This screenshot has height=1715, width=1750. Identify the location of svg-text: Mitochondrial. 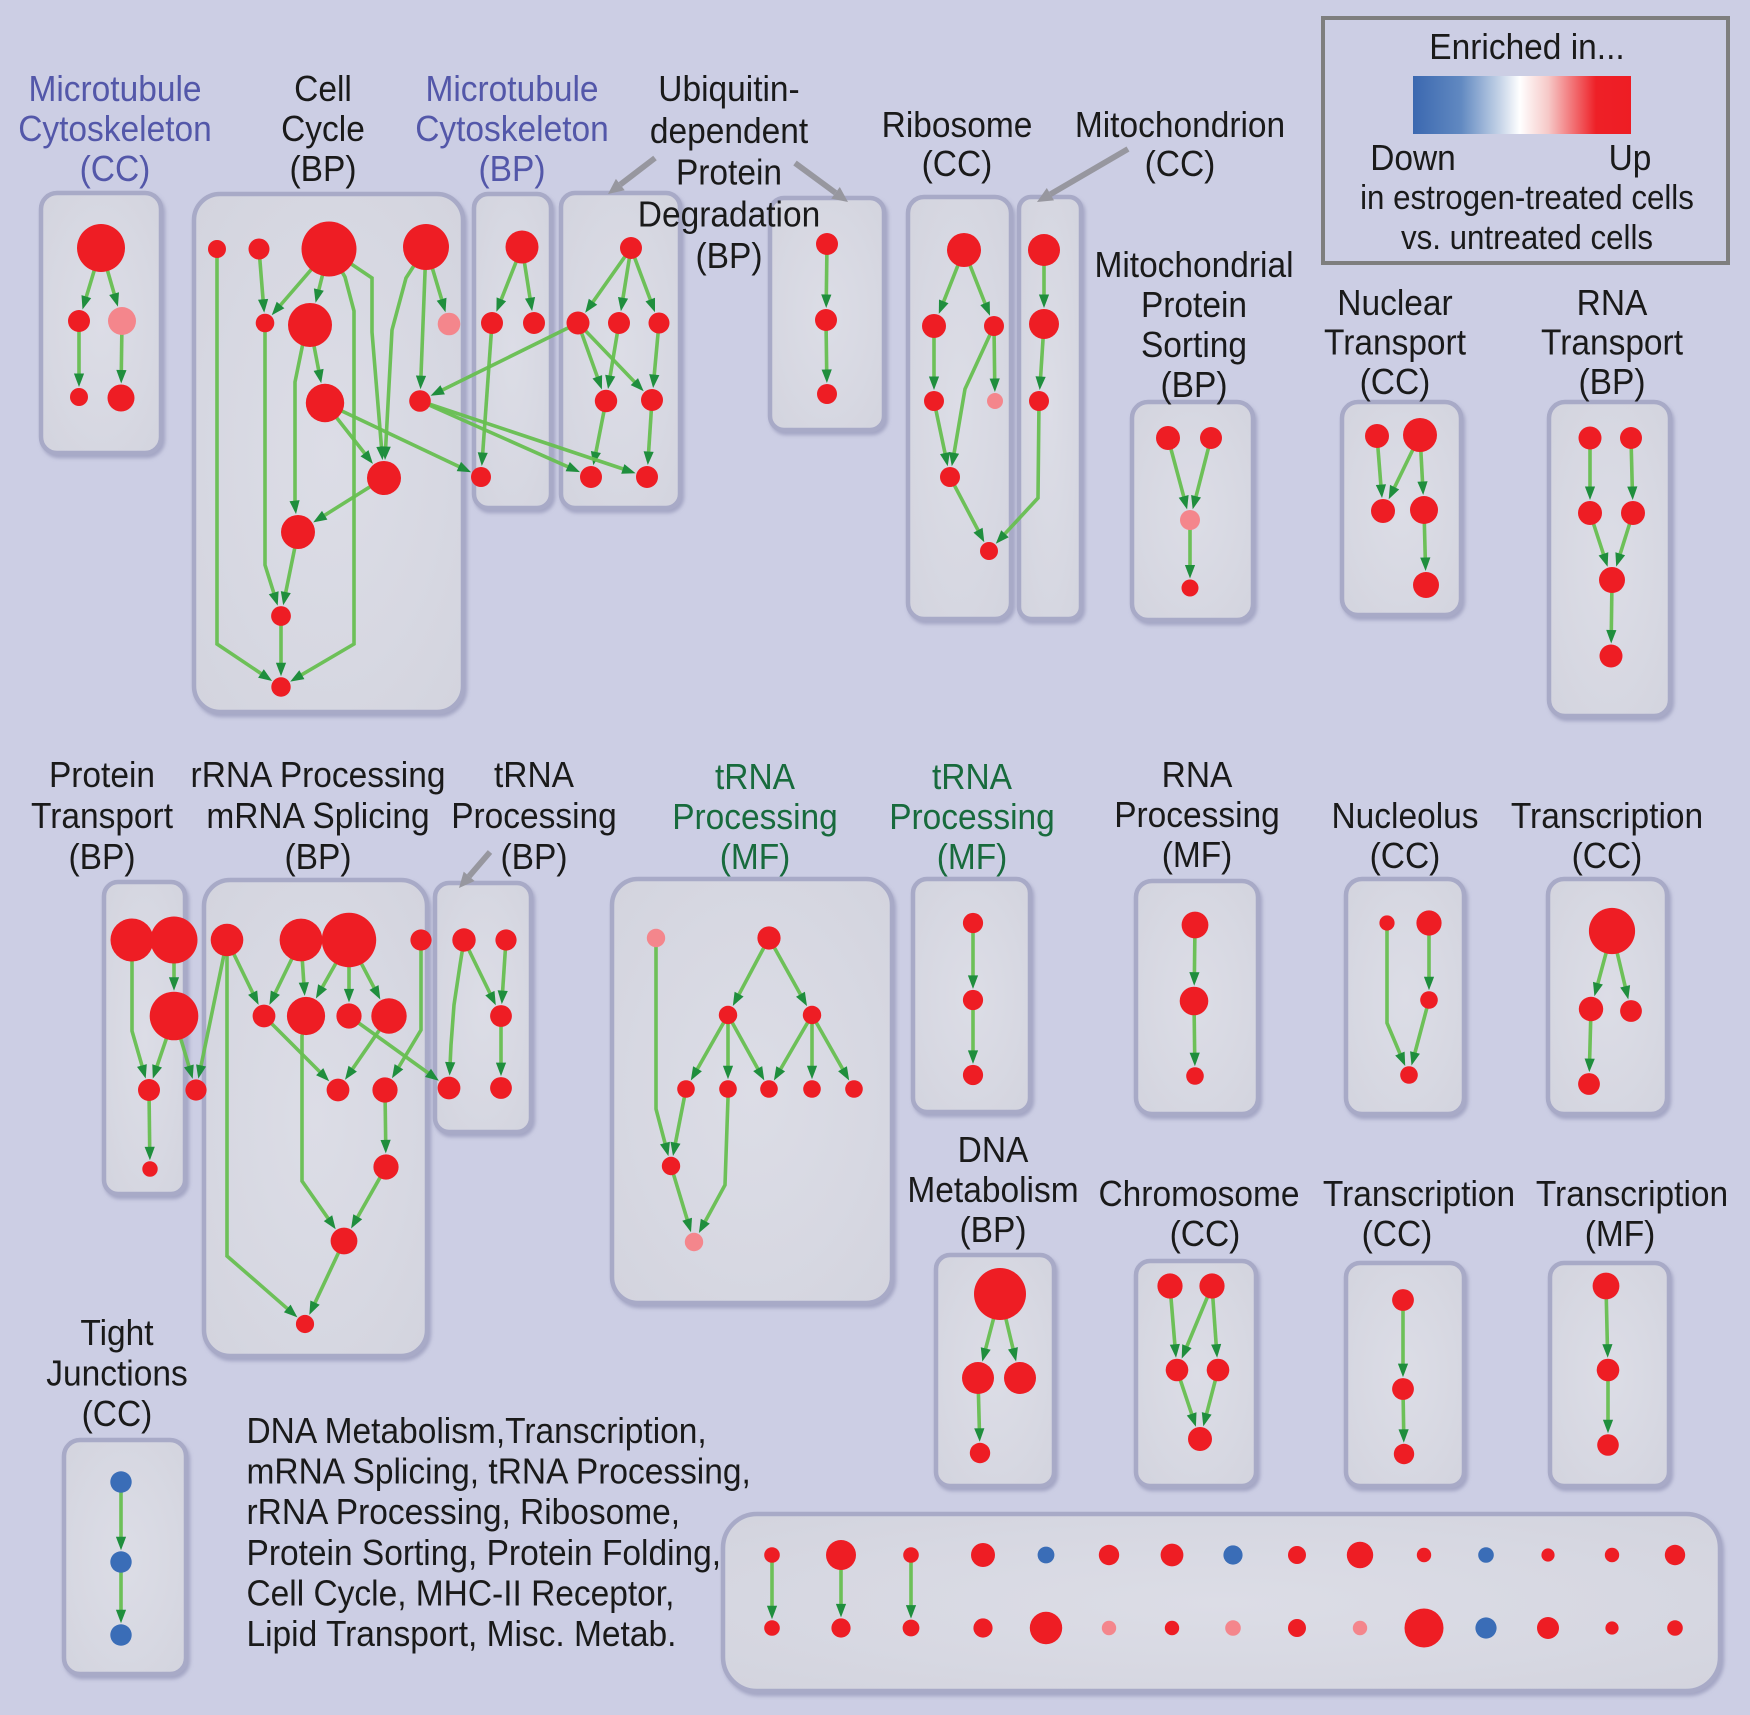
(1193, 264).